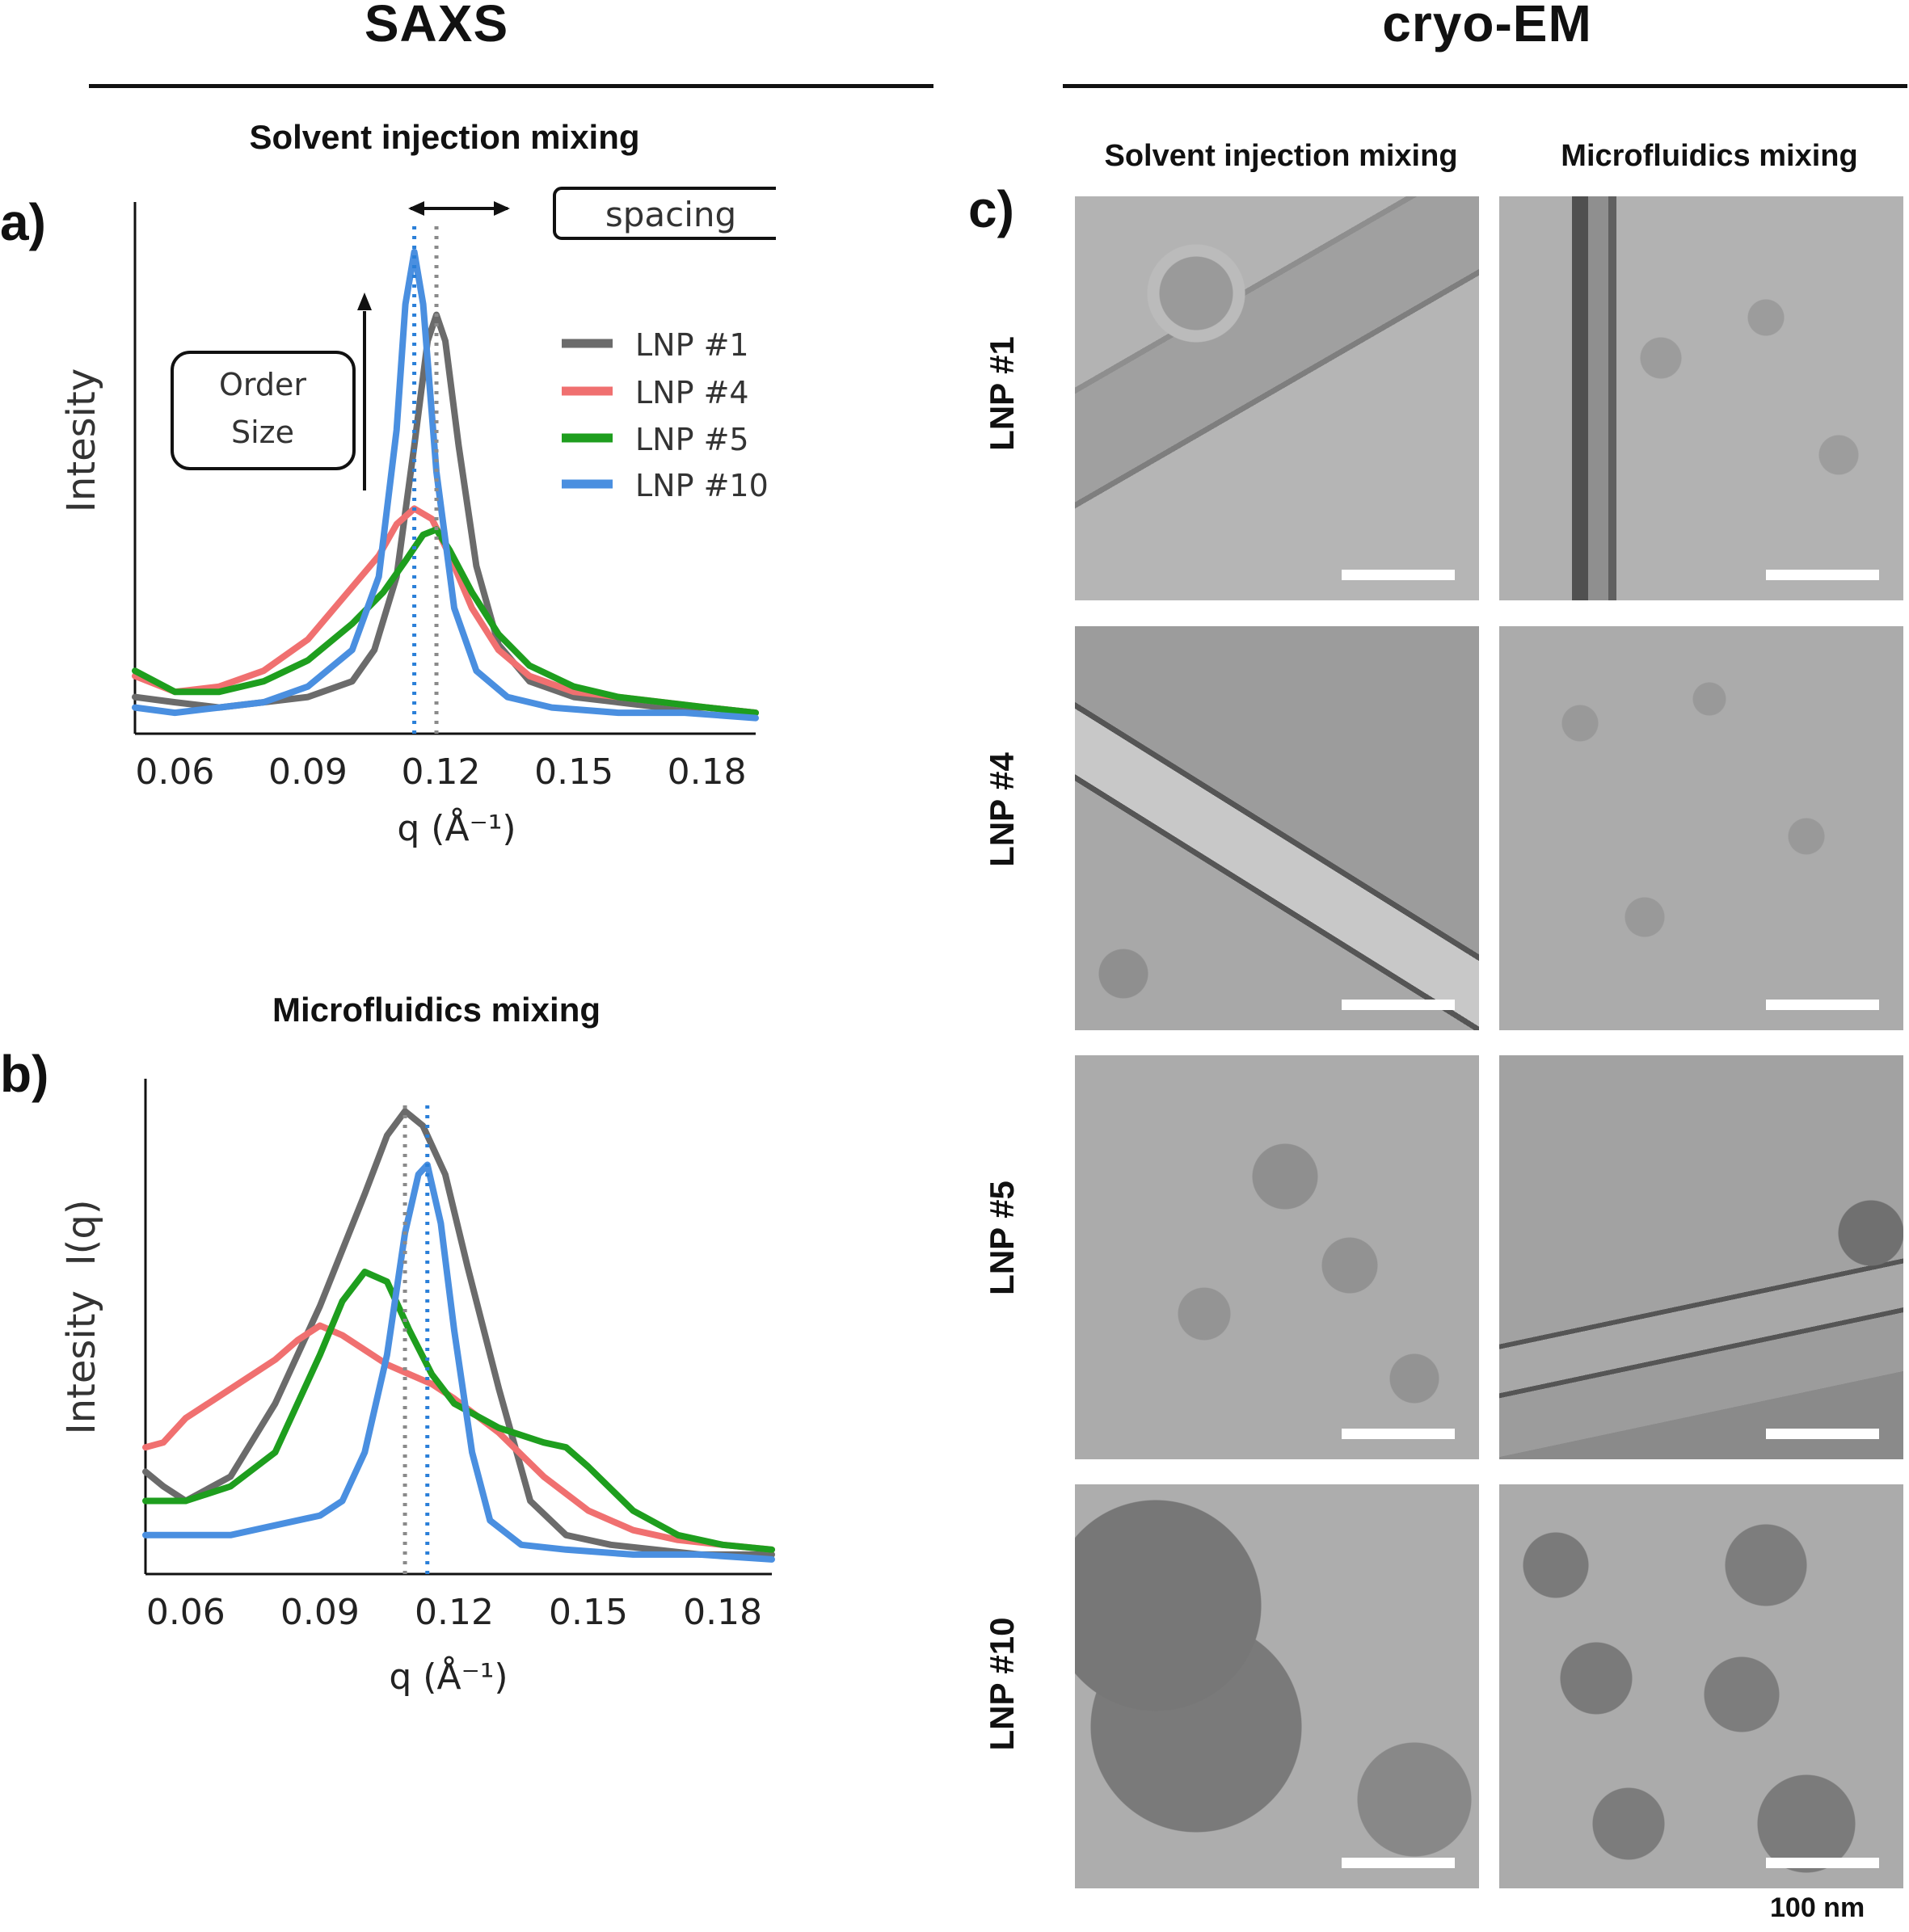 This screenshot has width=1909, height=1932. What do you see at coordinates (308, 772) in the screenshot?
I see `chart-a-x-tick-label: 0.09` at bounding box center [308, 772].